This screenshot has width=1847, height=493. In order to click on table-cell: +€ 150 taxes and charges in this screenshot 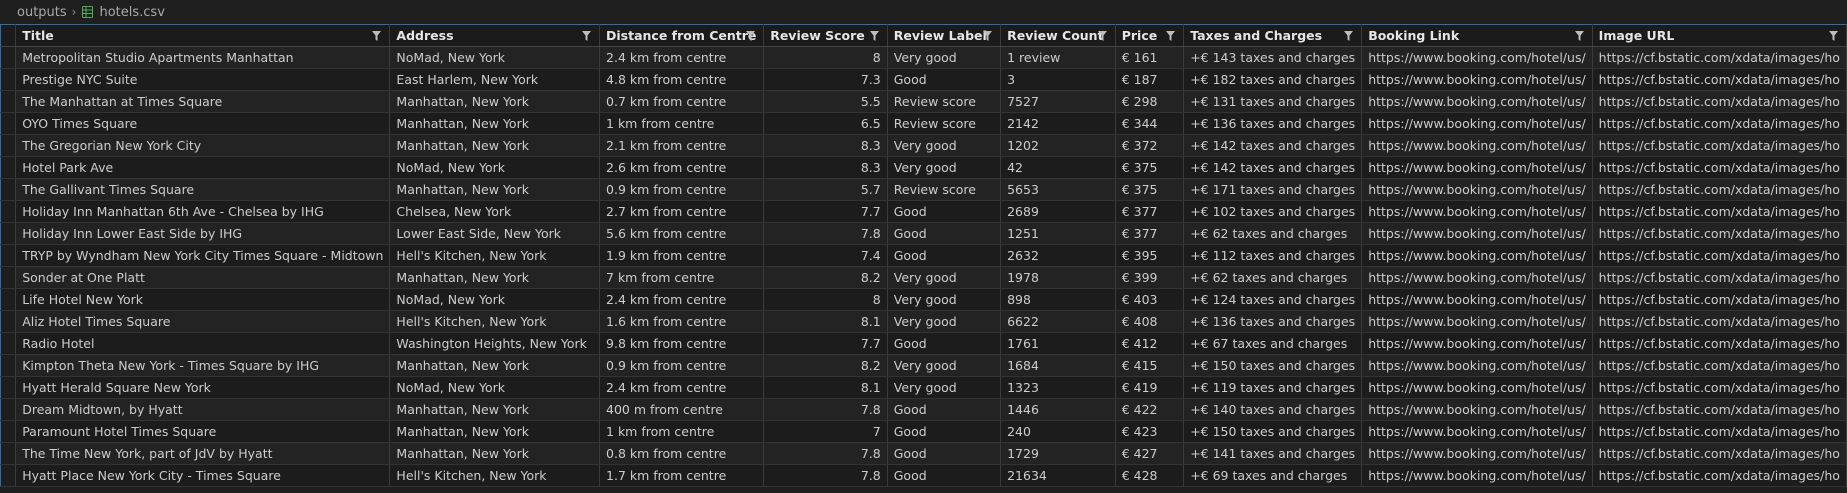, I will do `click(1273, 365)`.